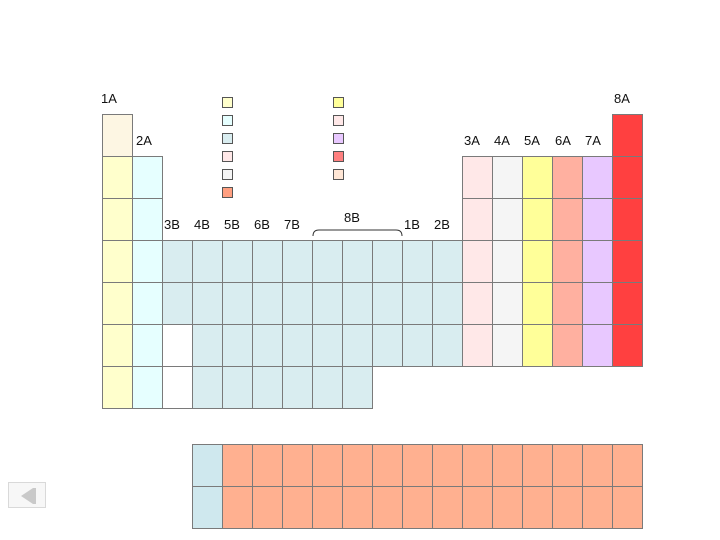 This screenshot has width=720, height=540. I want to click on group-label: 2A, so click(144, 140).